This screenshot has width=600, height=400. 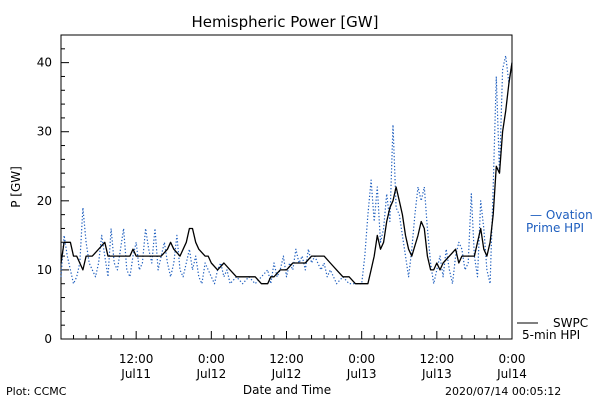 I want to click on x-tick-label-date: Jul14, so click(x=511, y=374).